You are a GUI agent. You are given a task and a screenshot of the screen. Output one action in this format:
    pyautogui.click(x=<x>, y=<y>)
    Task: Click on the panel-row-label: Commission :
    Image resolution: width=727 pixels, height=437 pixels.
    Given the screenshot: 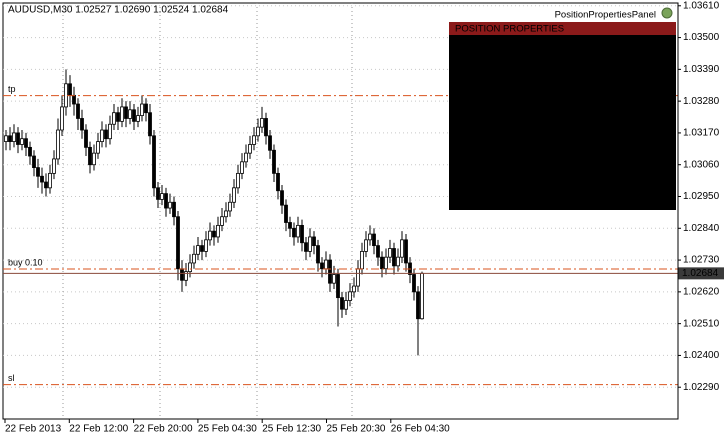 What is the action you would take?
    pyautogui.click(x=528, y=91)
    